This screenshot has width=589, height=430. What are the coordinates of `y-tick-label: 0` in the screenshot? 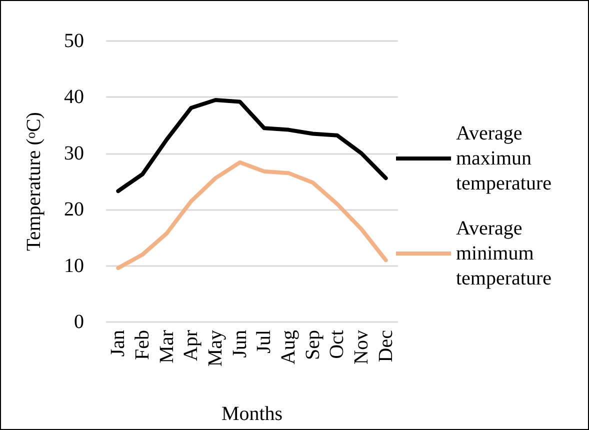 It's located at (79, 322).